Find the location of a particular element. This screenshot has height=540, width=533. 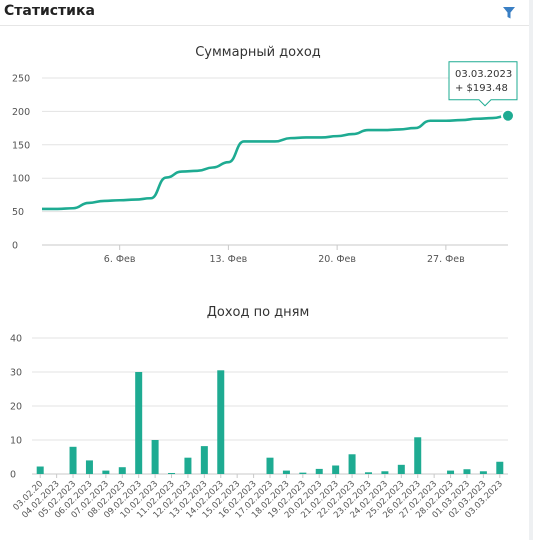

tooltip: 03.03.2023 + $193.48 is located at coordinates (483, 84).